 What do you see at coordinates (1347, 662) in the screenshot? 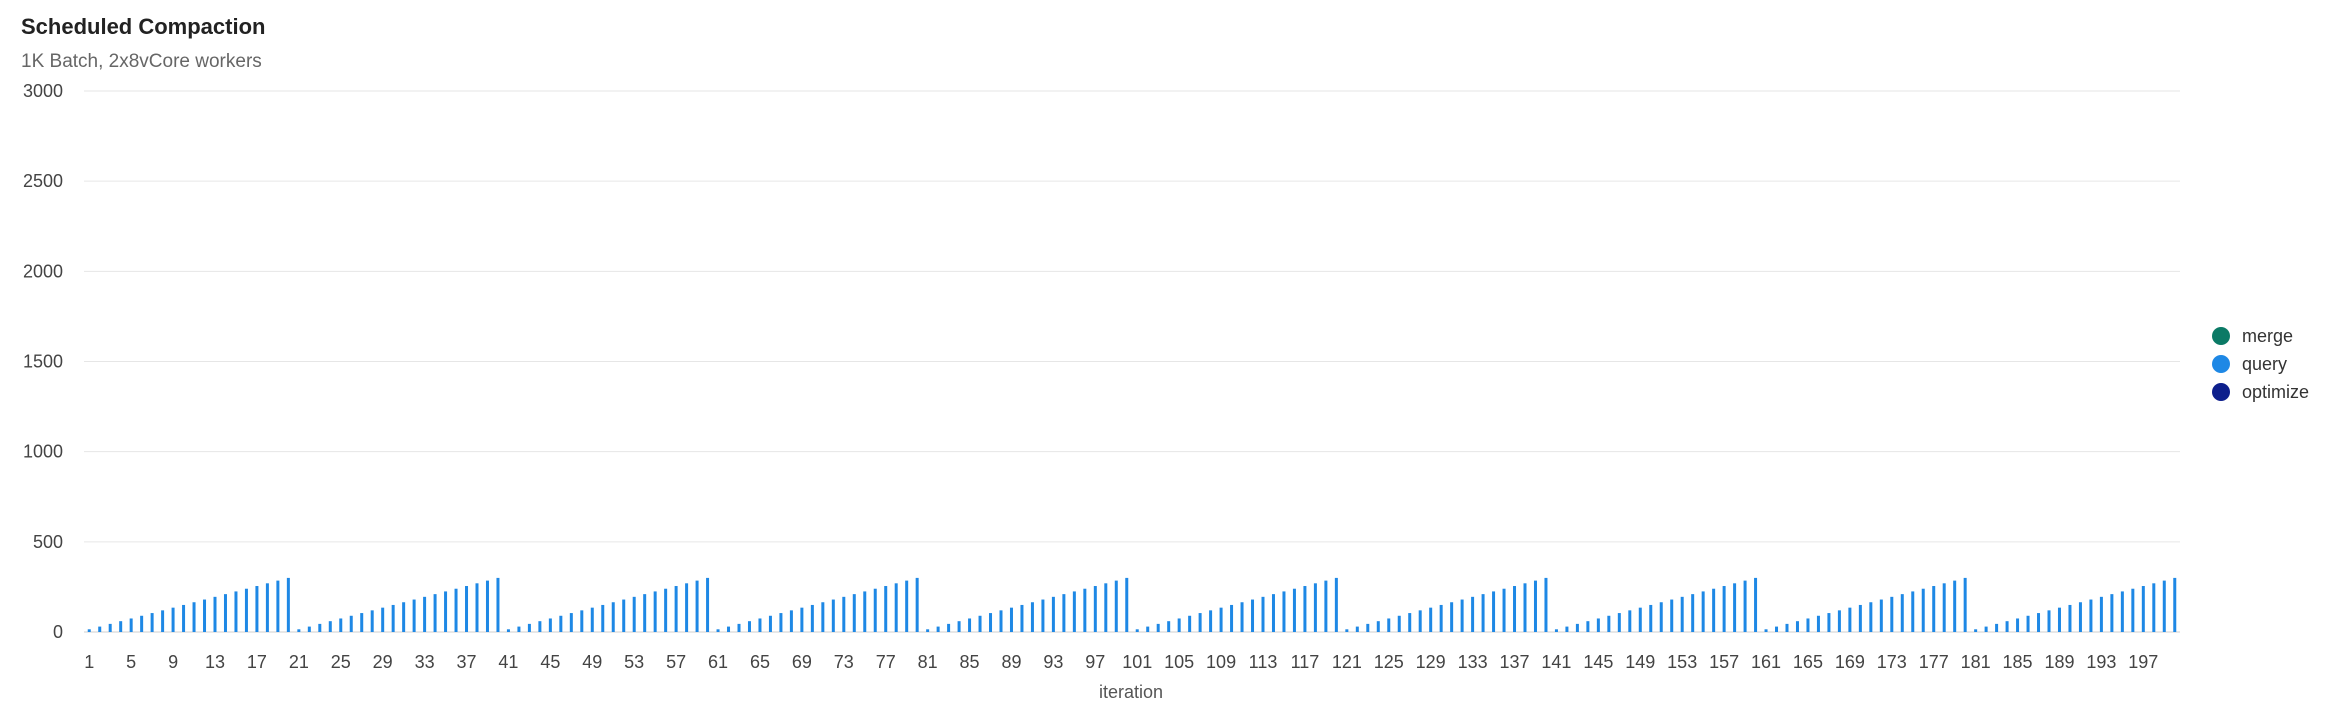
I see `x-tick-label: 121` at bounding box center [1347, 662].